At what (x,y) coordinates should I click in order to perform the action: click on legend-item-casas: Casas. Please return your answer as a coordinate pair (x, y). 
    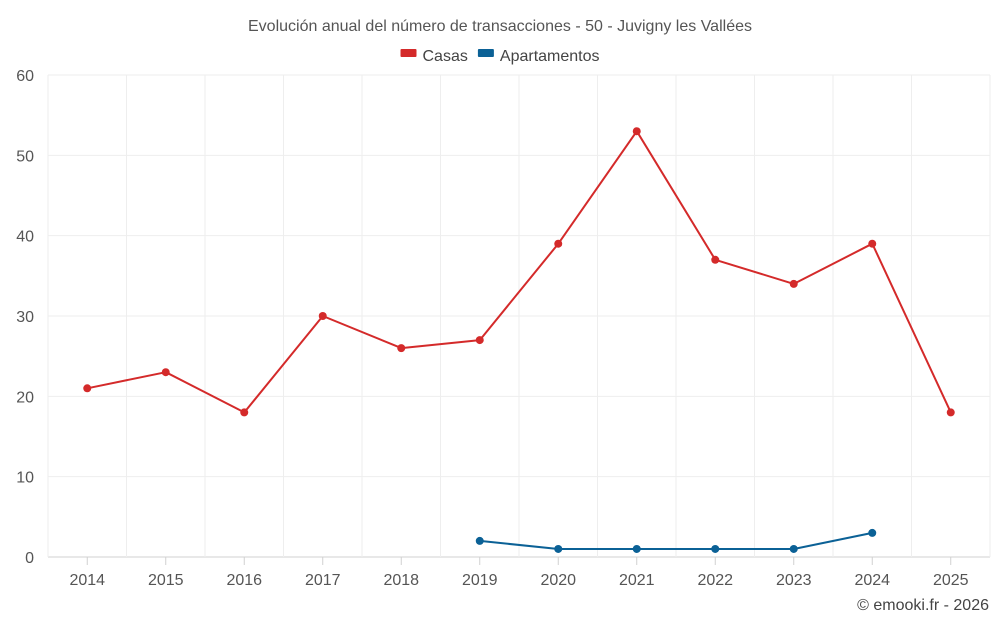
    Looking at the image, I should click on (434, 56).